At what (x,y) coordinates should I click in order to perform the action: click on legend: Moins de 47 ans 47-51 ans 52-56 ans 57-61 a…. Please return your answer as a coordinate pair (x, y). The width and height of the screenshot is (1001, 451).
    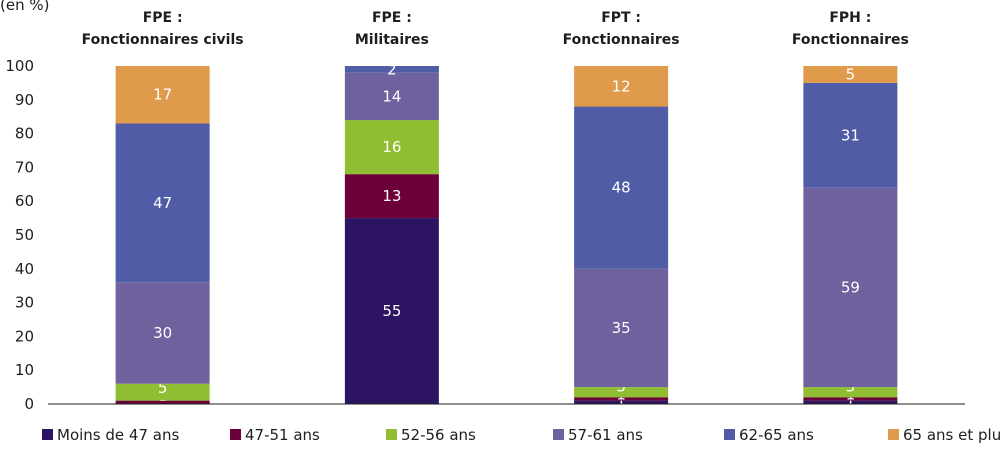
    Looking at the image, I should click on (521, 435).